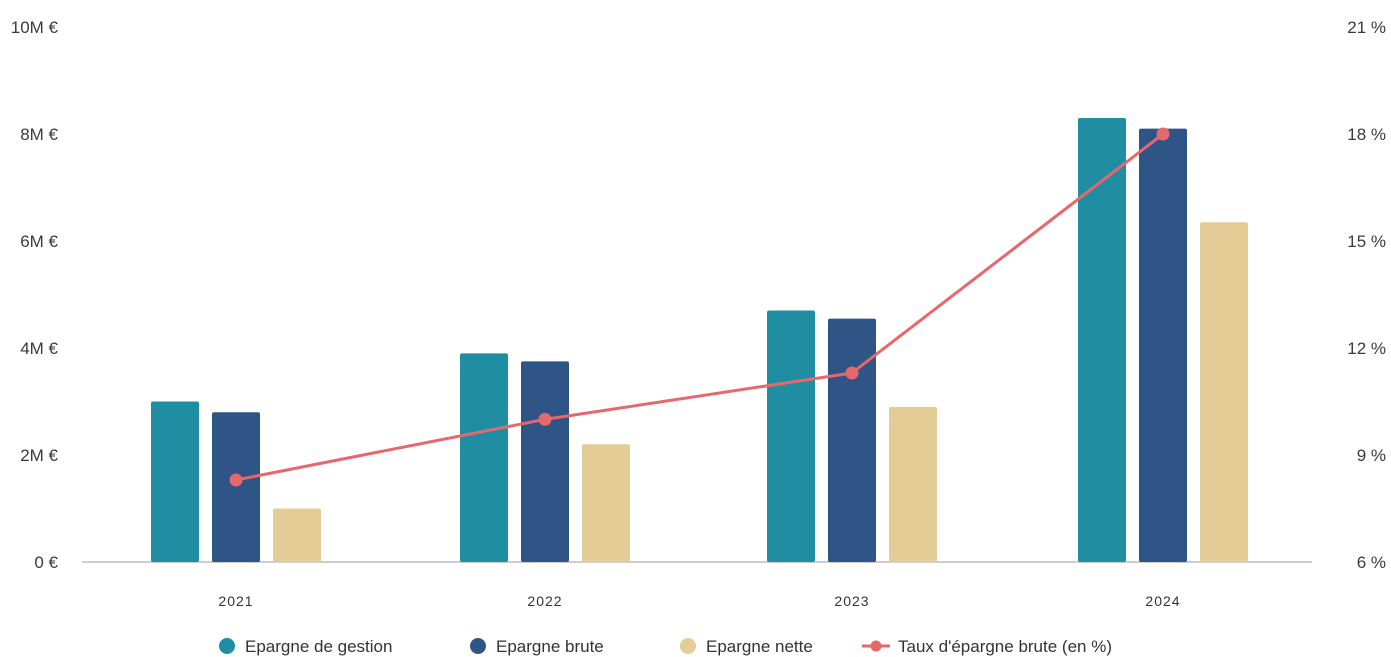  I want to click on left-axis-tick-label: 4M €, so click(39, 348).